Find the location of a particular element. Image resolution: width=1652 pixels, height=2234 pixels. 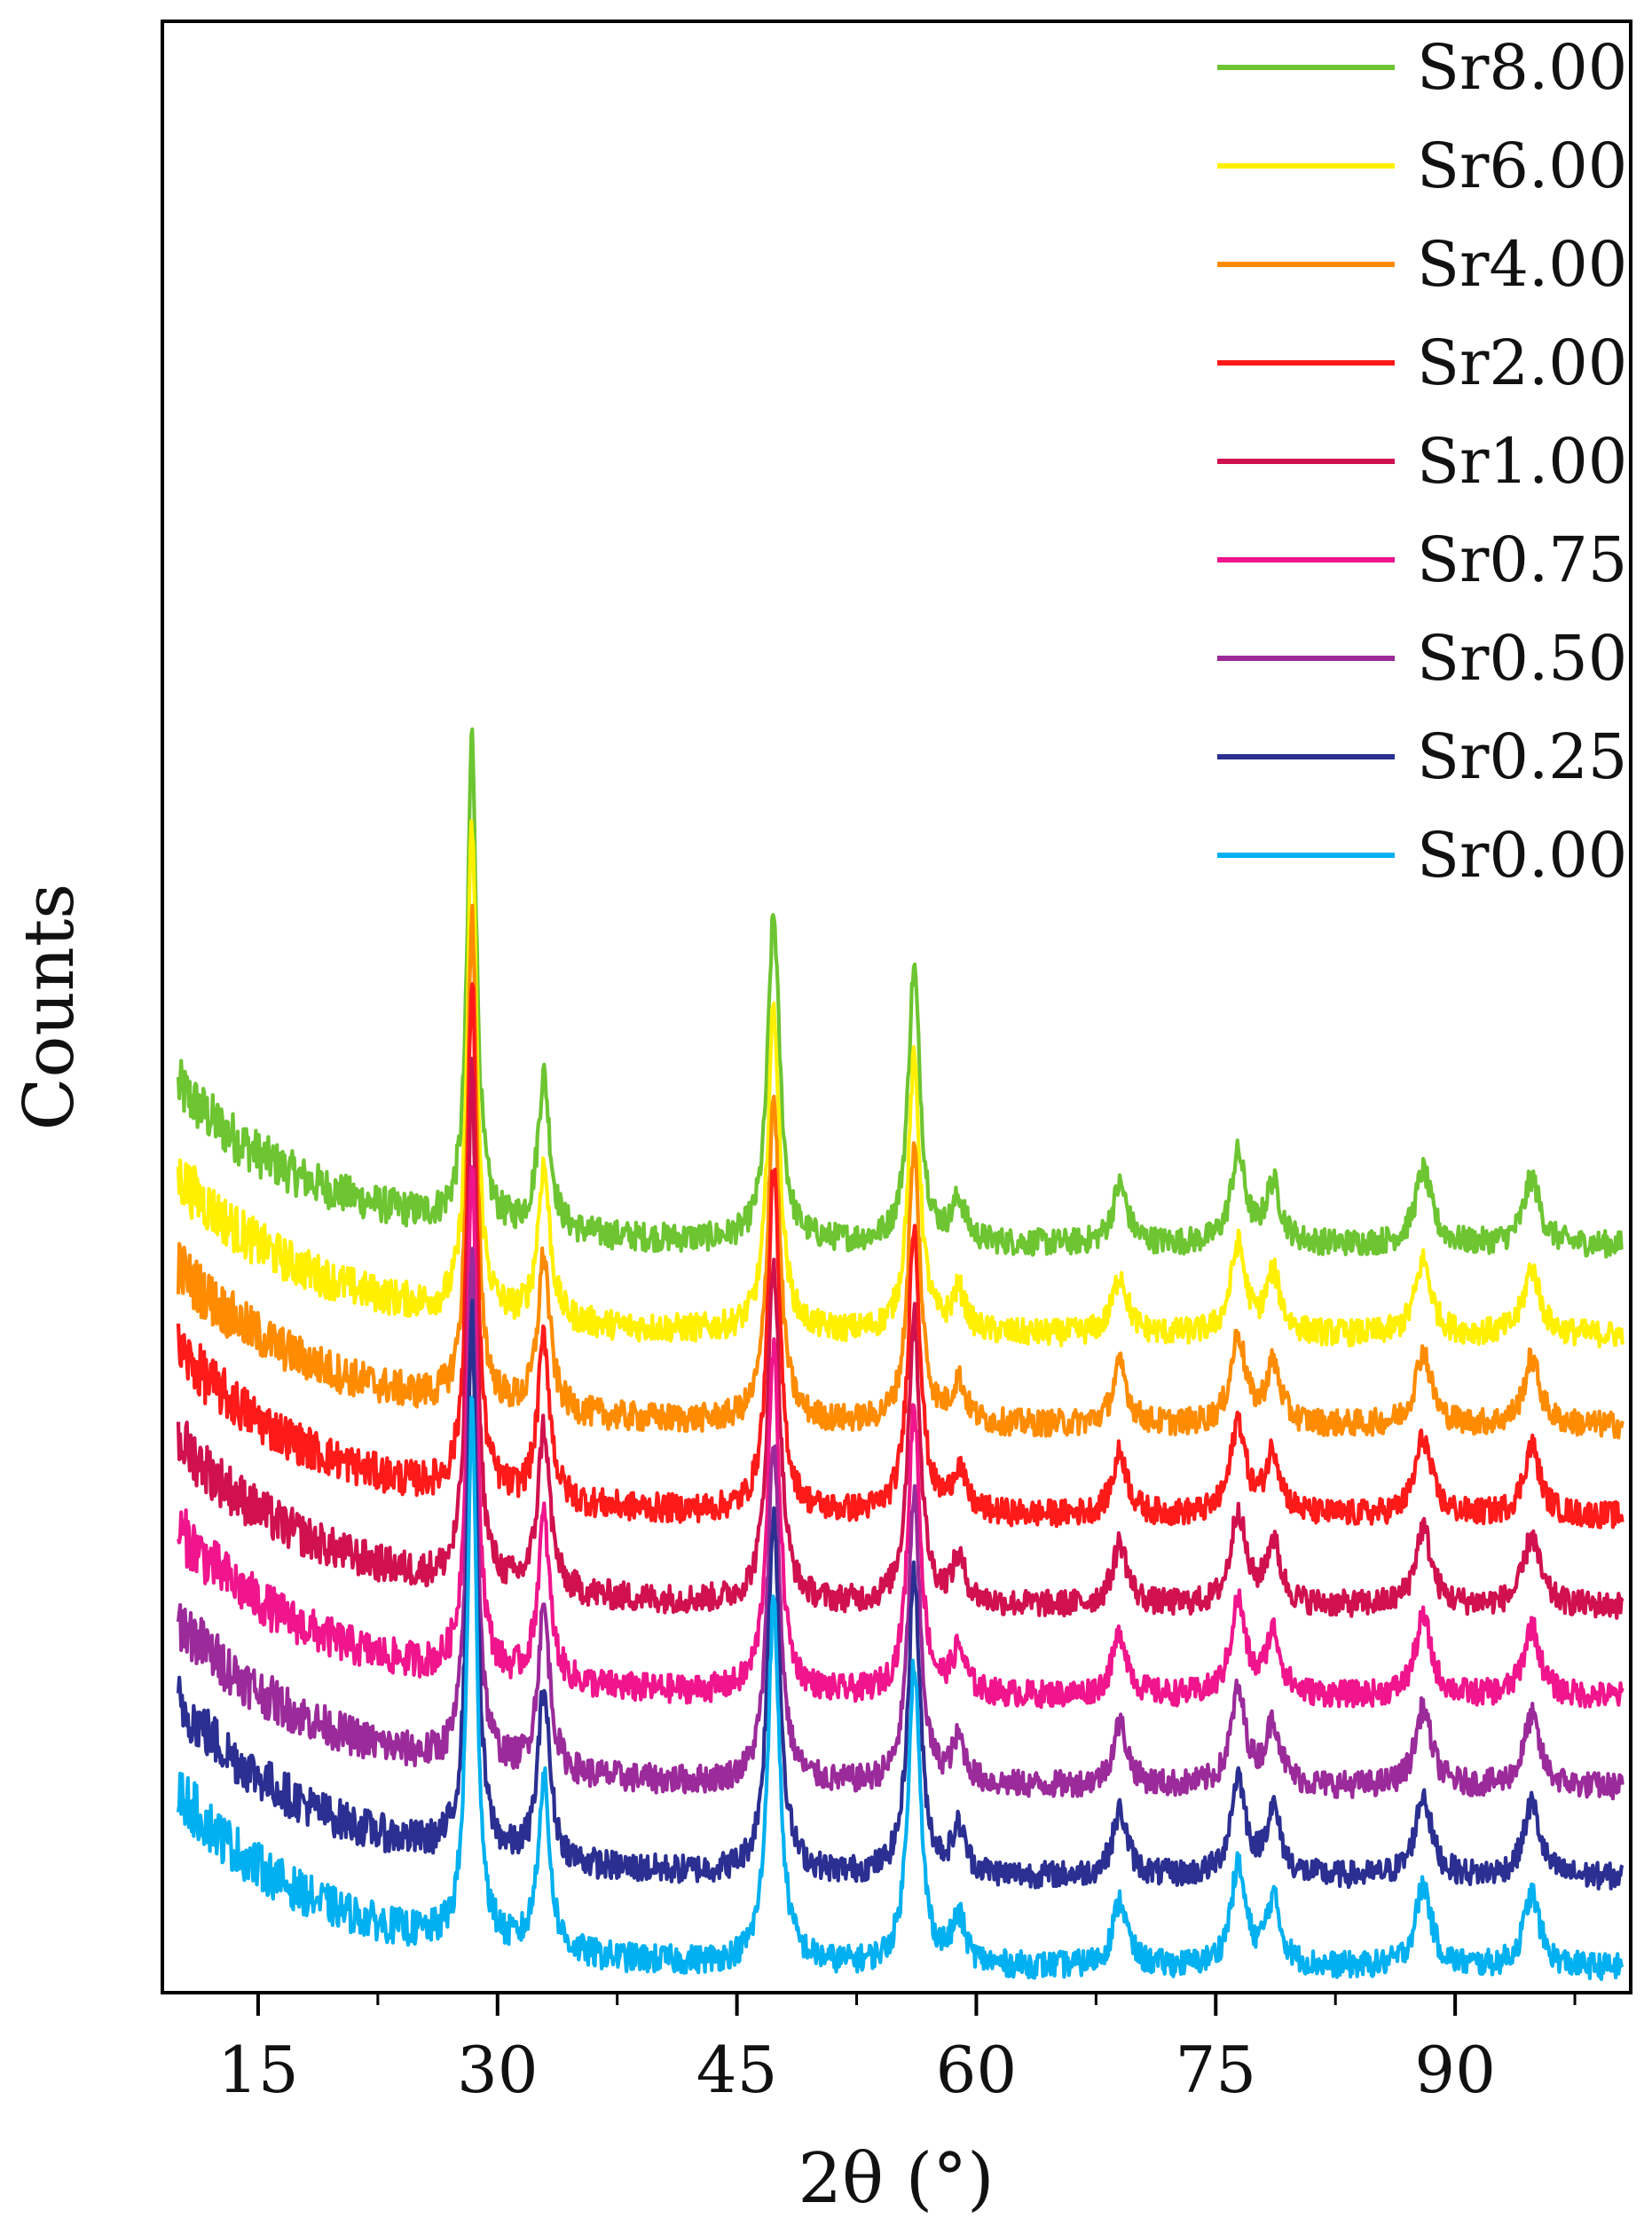

x-tick-label: 75 is located at coordinates (1215, 2070).